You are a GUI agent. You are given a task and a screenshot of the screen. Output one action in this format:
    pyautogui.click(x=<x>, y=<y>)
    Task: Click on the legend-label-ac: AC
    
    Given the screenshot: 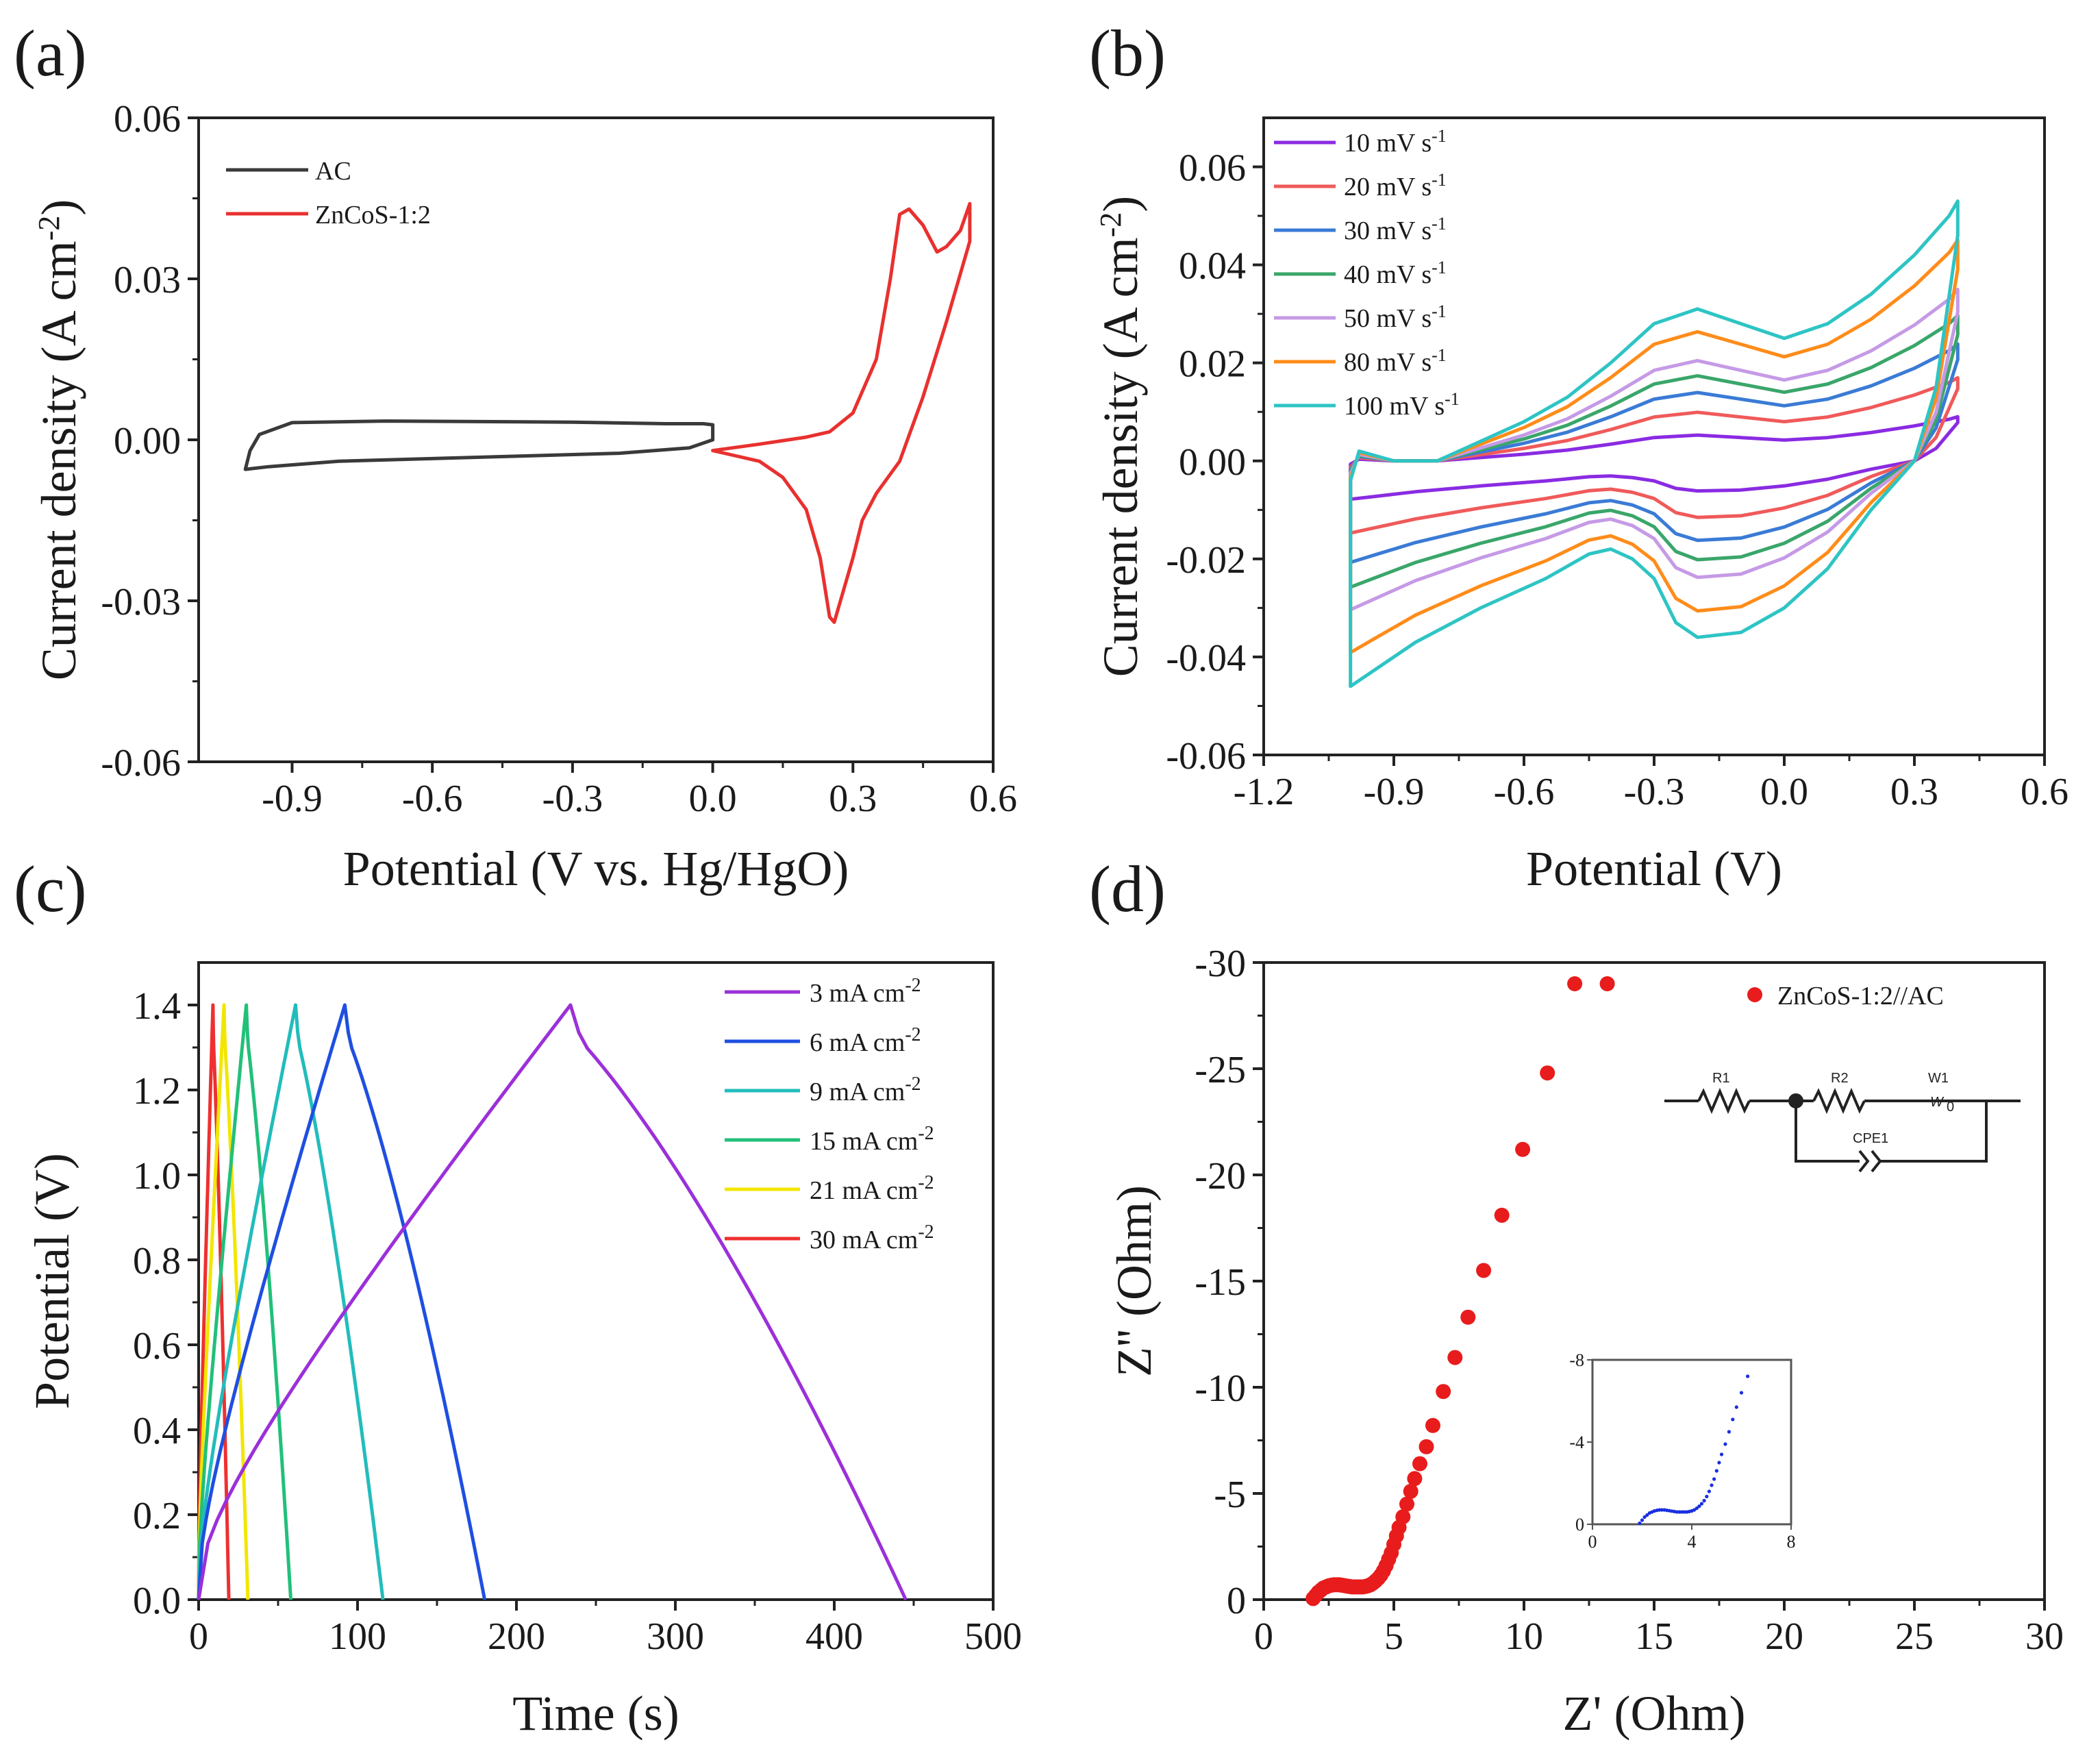 What is the action you would take?
    pyautogui.click(x=333, y=171)
    